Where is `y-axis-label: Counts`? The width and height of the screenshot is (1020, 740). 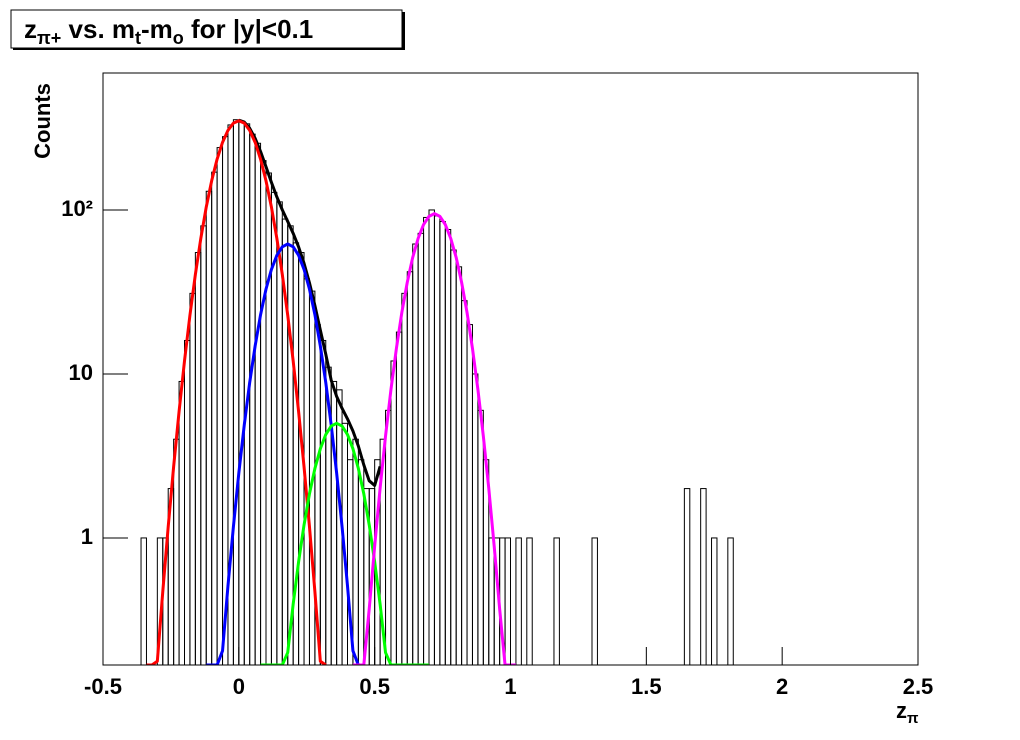
y-axis-label: Counts is located at coordinates (42, 121).